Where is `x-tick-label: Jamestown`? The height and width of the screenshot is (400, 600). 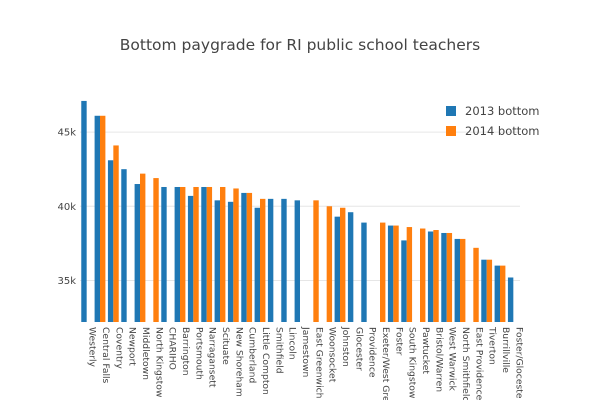
x-tick-label: Jamestown is located at coordinates (305, 351).